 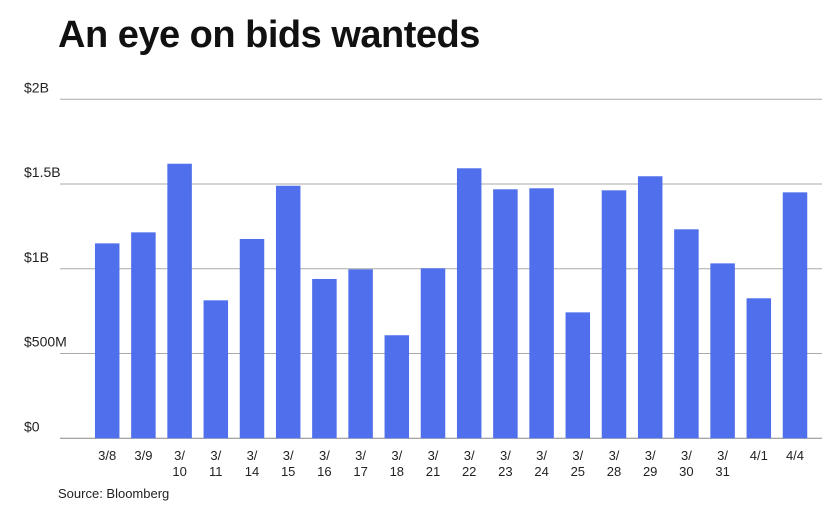 What do you see at coordinates (324, 463) in the screenshot?
I see `x-tick-label: 3/16` at bounding box center [324, 463].